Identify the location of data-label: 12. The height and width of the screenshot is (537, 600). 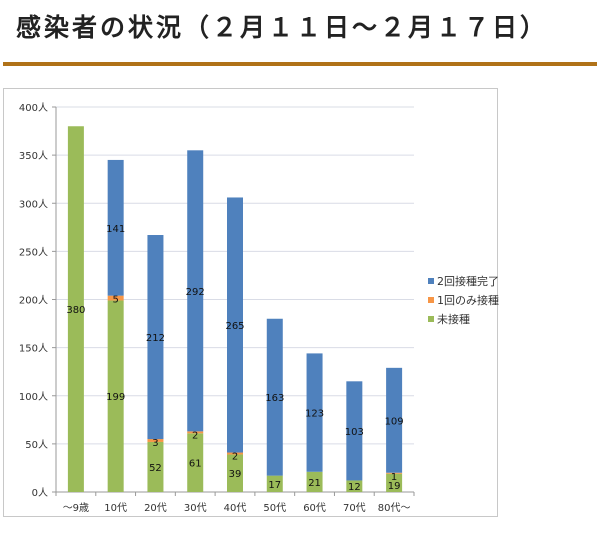
(354, 487).